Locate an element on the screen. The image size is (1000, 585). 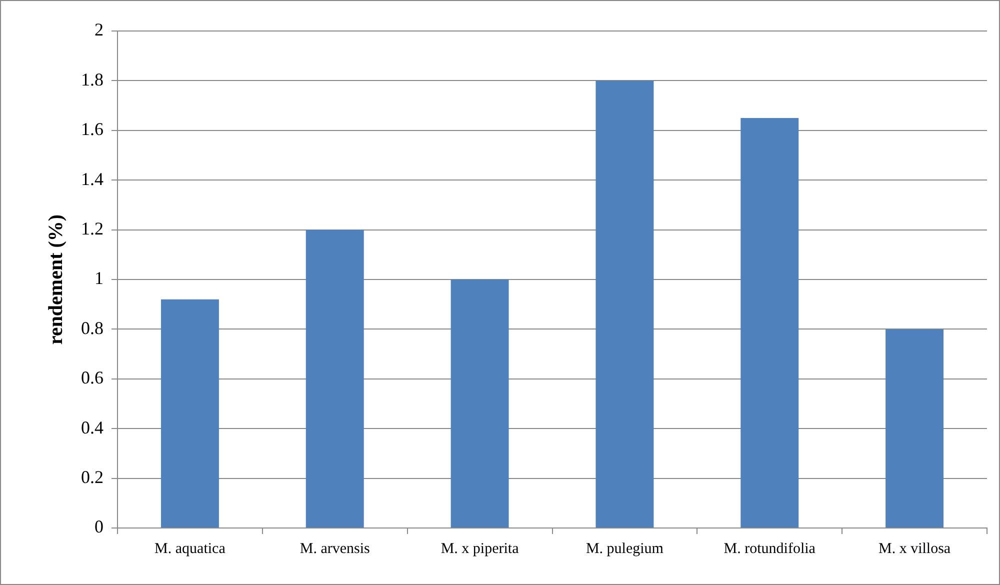
y-tick-label: 2 is located at coordinates (99, 30).